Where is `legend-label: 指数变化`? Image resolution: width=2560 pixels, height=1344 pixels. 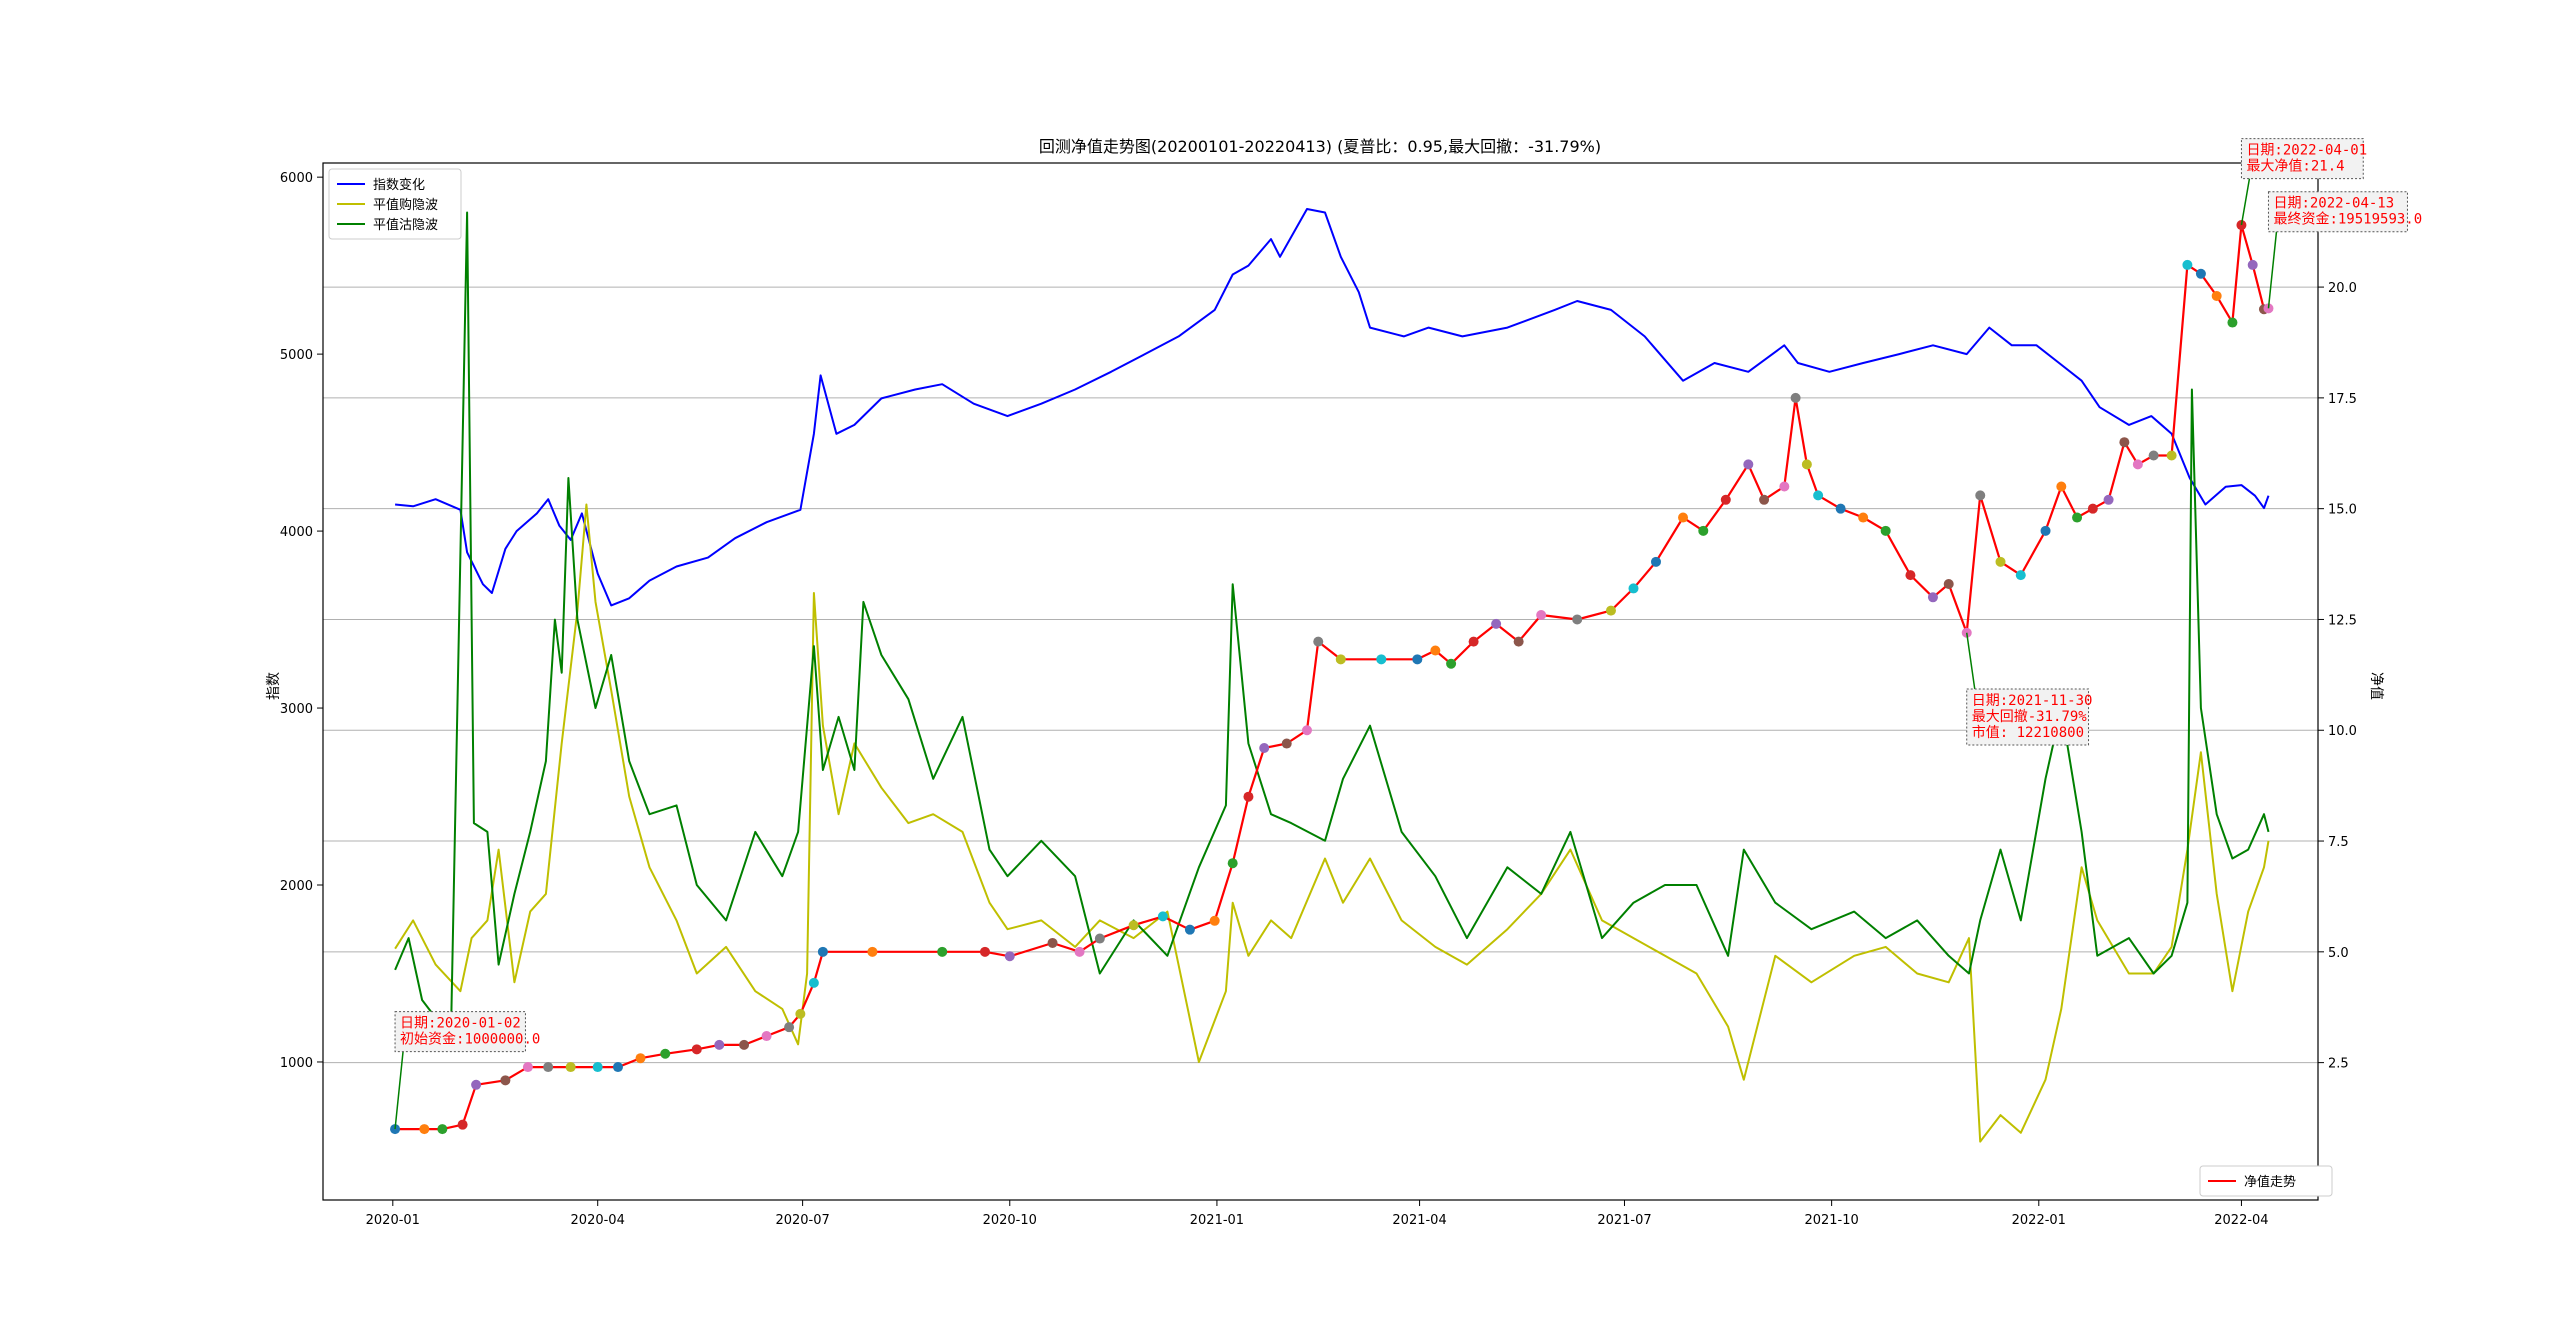 legend-label: 指数变化 is located at coordinates (399, 185).